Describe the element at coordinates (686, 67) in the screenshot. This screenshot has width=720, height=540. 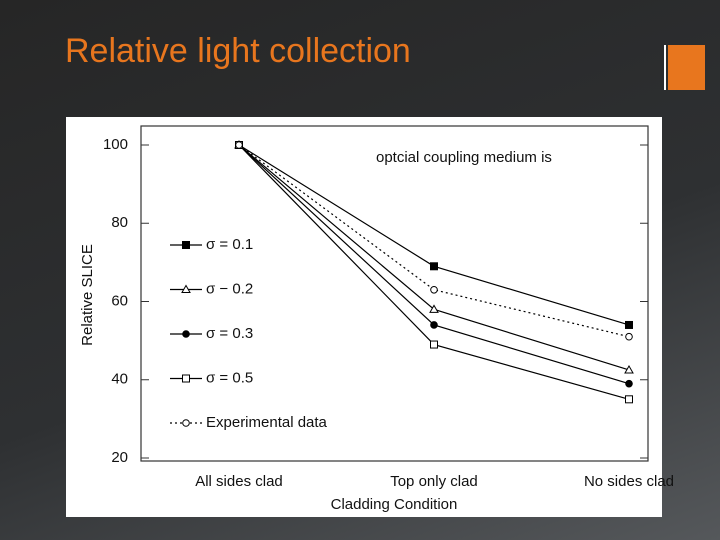
I see `decoration` at that location.